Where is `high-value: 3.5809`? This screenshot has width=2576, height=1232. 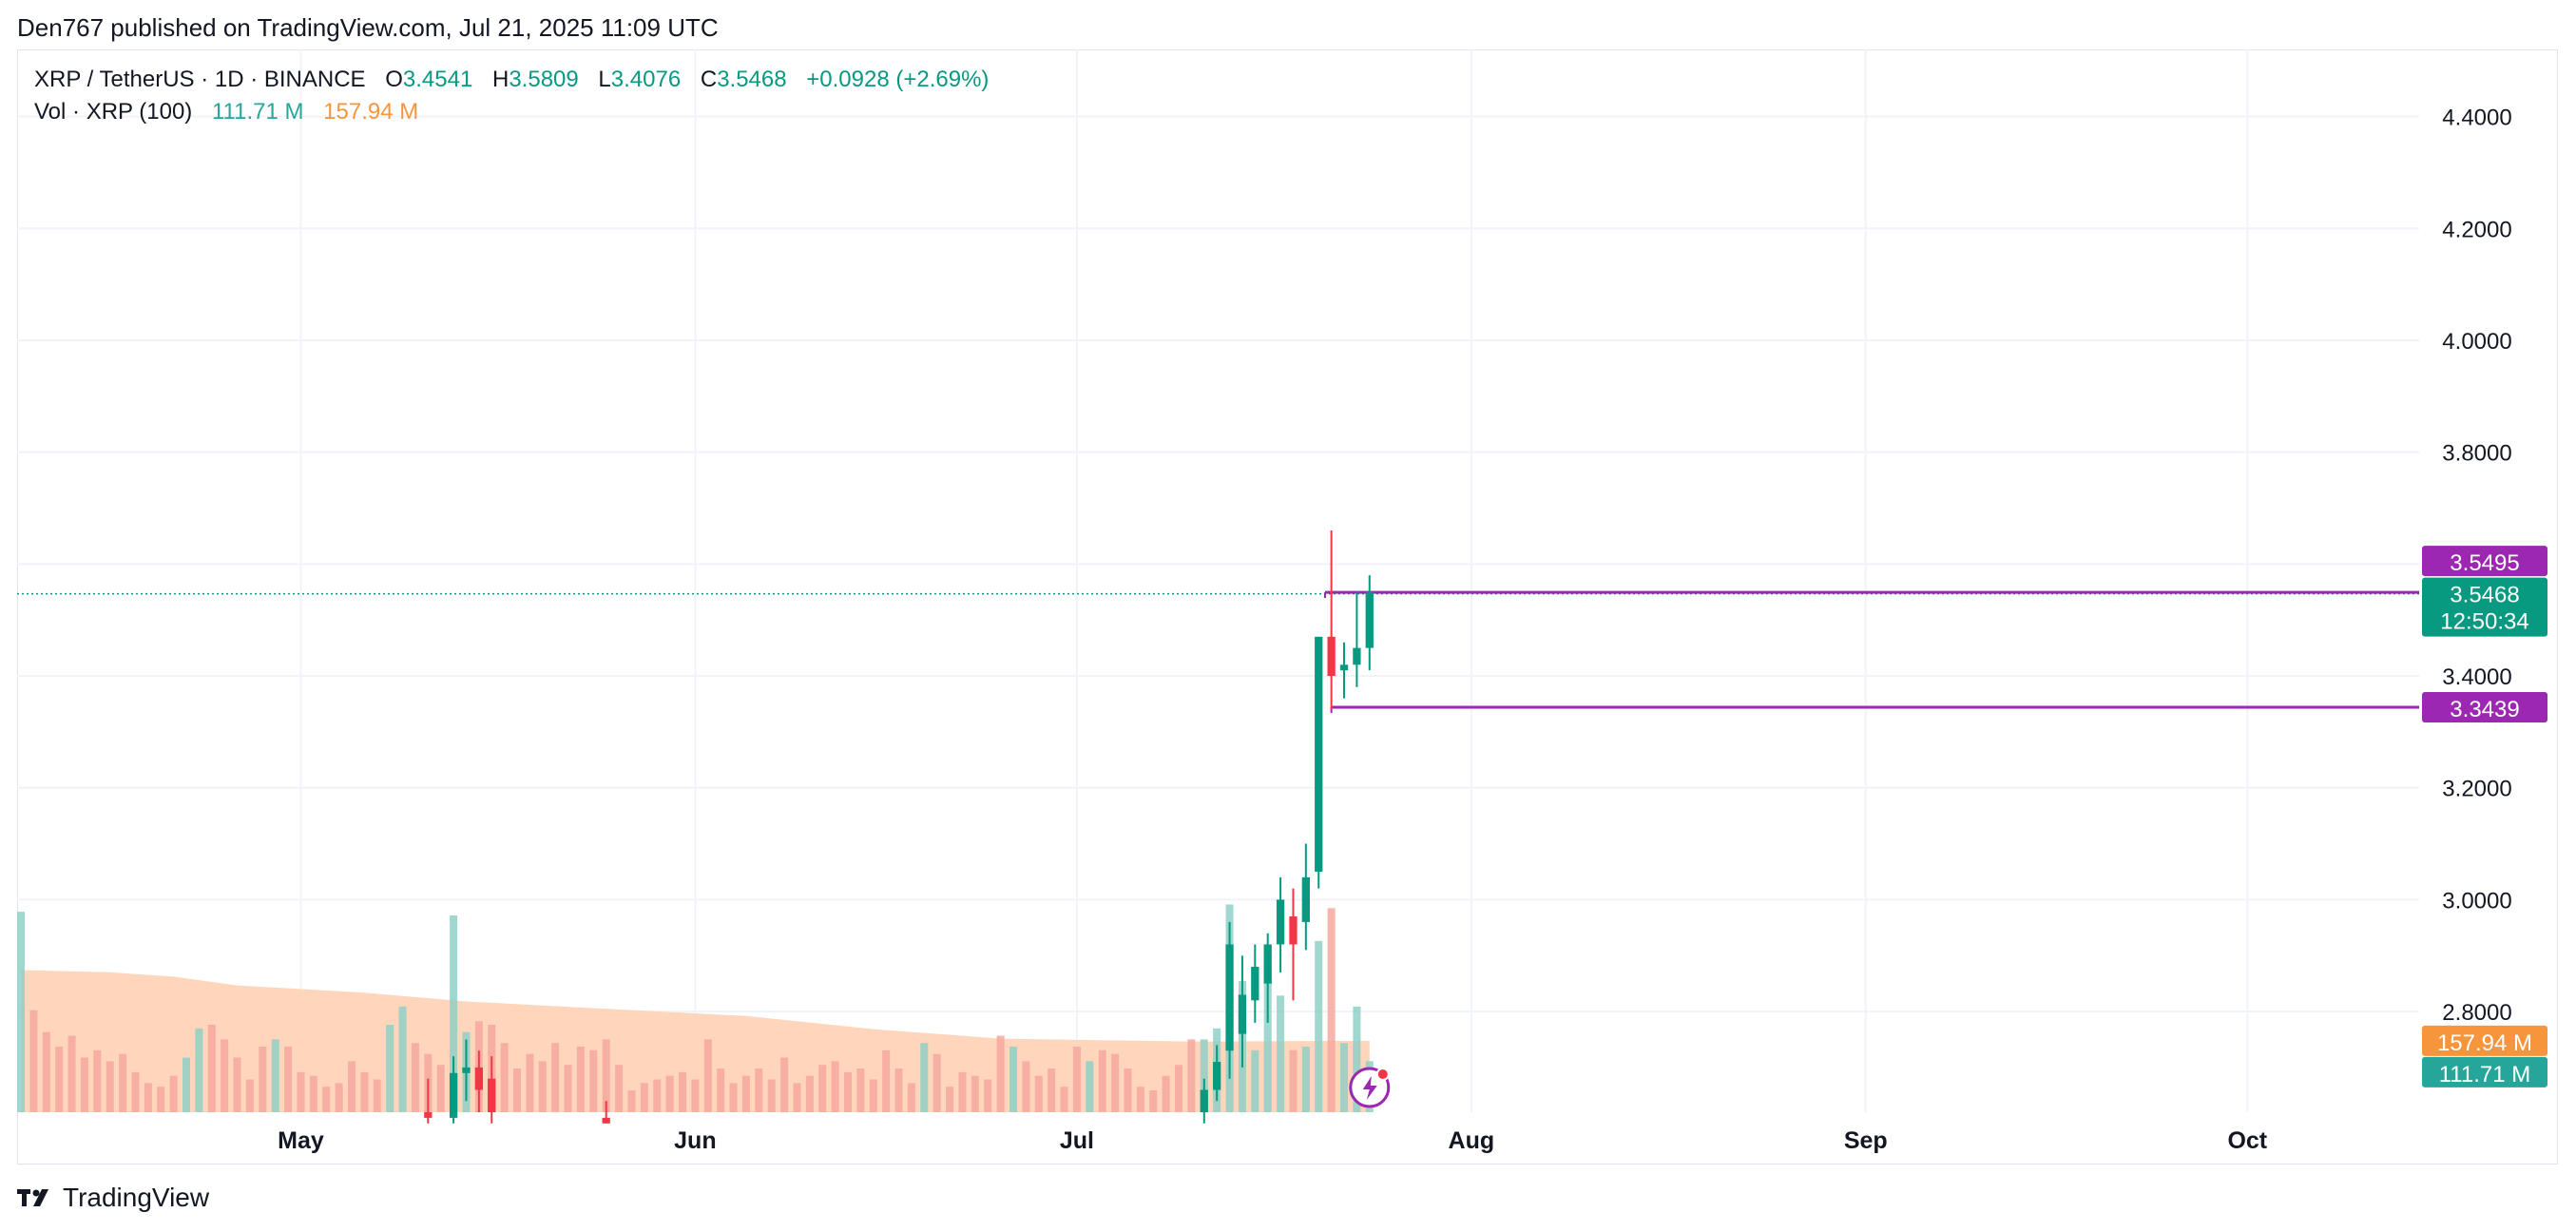
high-value: 3.5809 is located at coordinates (544, 79).